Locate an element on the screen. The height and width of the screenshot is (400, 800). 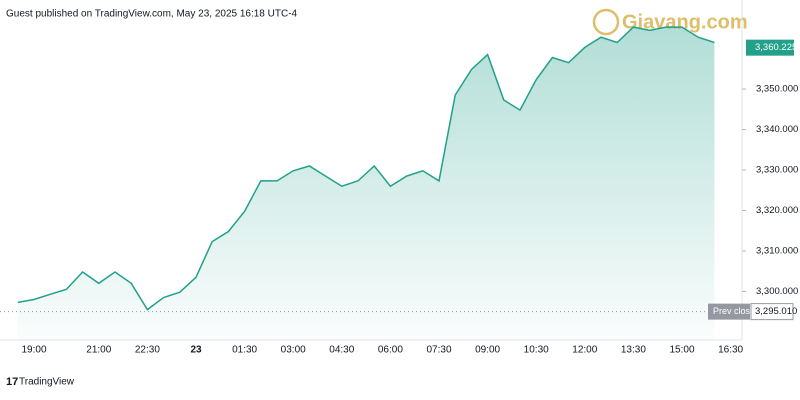
y-tick-label: 3,340.000 is located at coordinates (777, 129).